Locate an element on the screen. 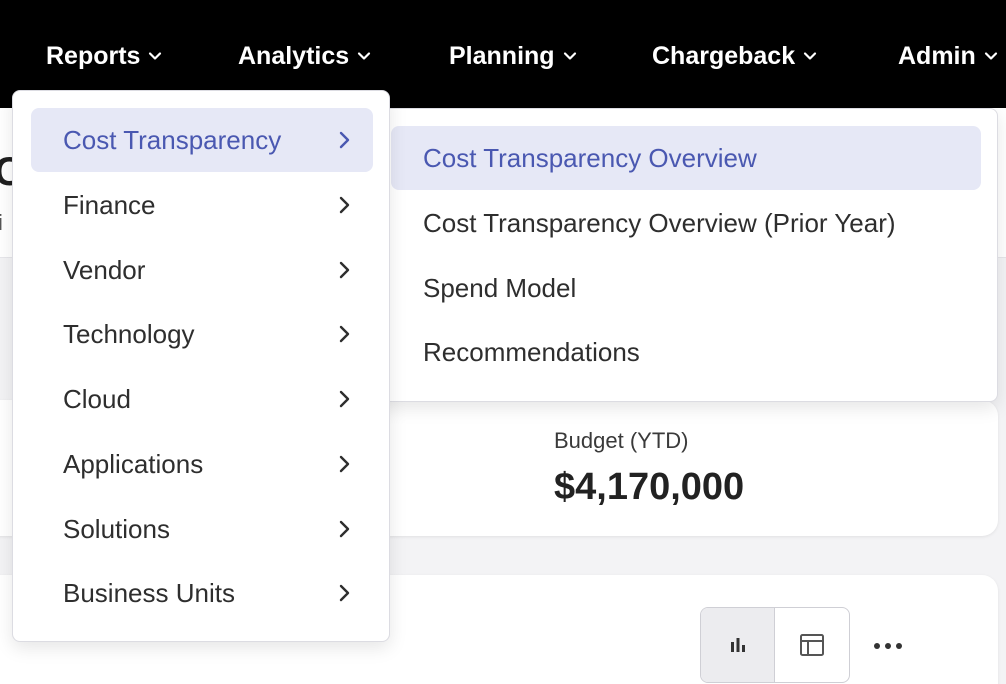 Image resolution: width=1006 pixels, height=684 pixels. more-horizontal-icon is located at coordinates (888, 646).